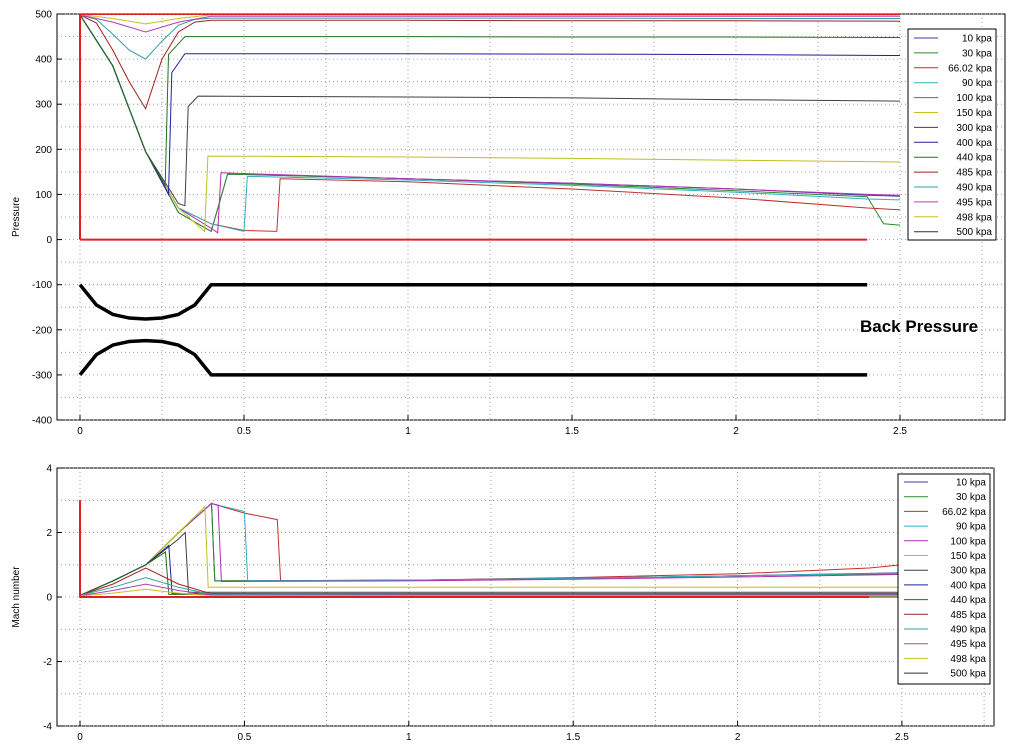 The image size is (1024, 748). What do you see at coordinates (49, 469) in the screenshot?
I see `y-tick-label: 4` at bounding box center [49, 469].